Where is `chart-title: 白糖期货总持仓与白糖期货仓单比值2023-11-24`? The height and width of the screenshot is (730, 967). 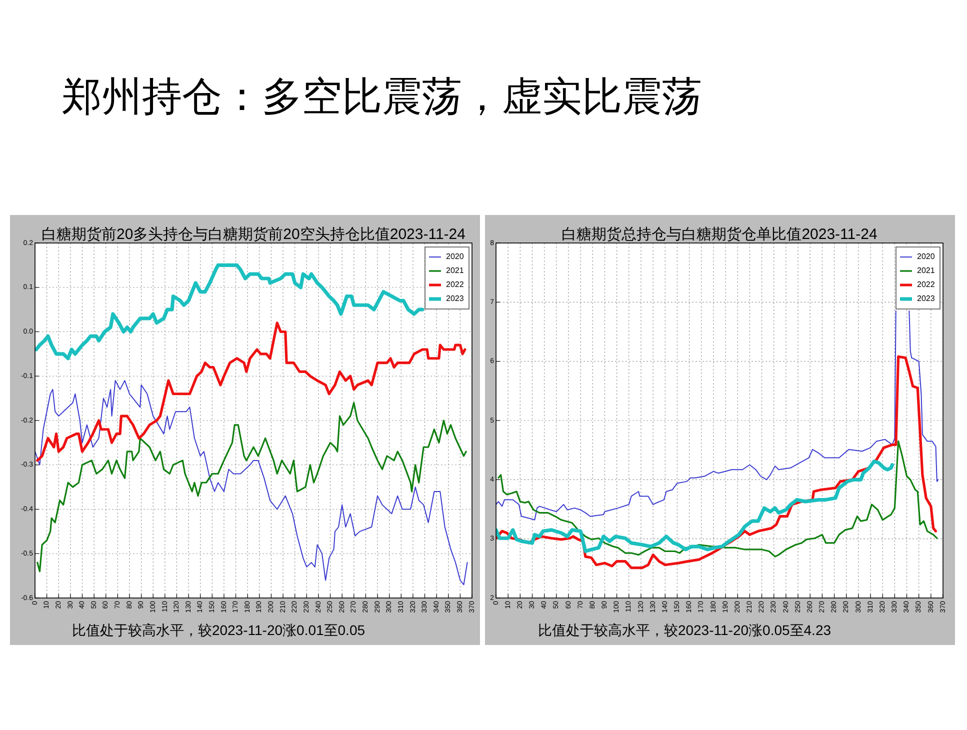 chart-title: 白糖期货总持仓与白糖期货仓单比值2023-11-24 is located at coordinates (720, 234).